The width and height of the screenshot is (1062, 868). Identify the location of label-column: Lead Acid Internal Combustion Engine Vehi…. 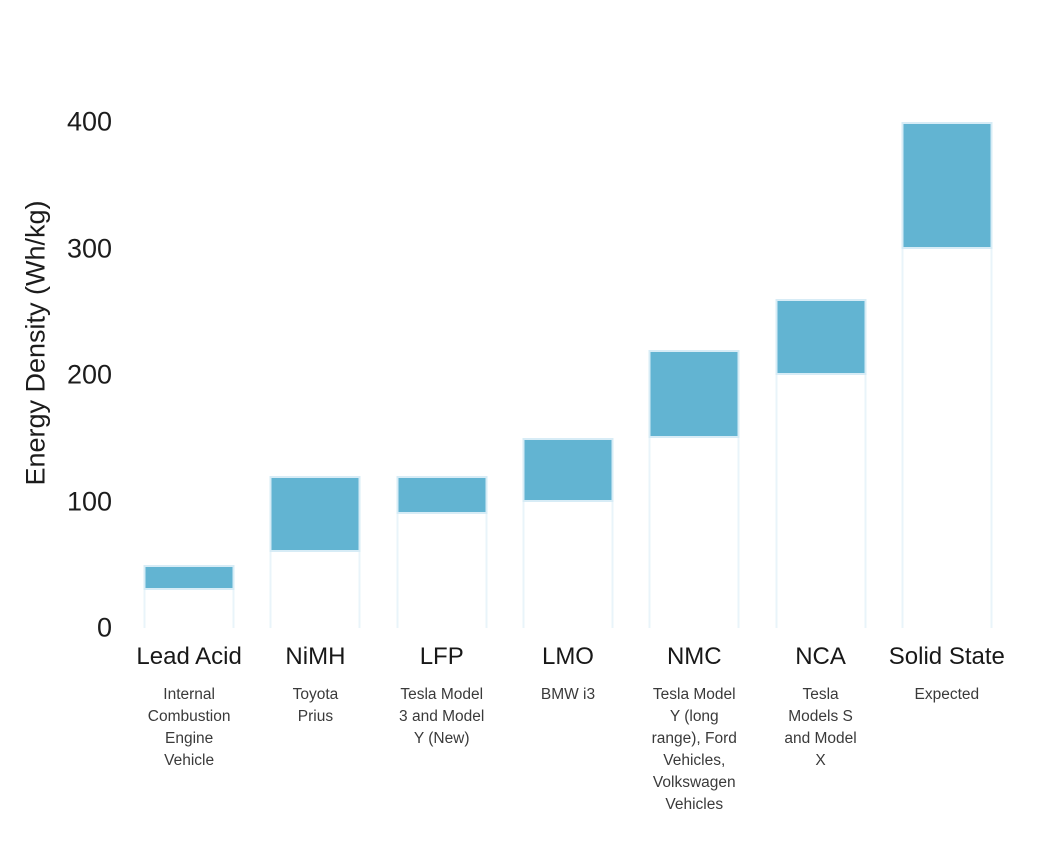
(189, 729).